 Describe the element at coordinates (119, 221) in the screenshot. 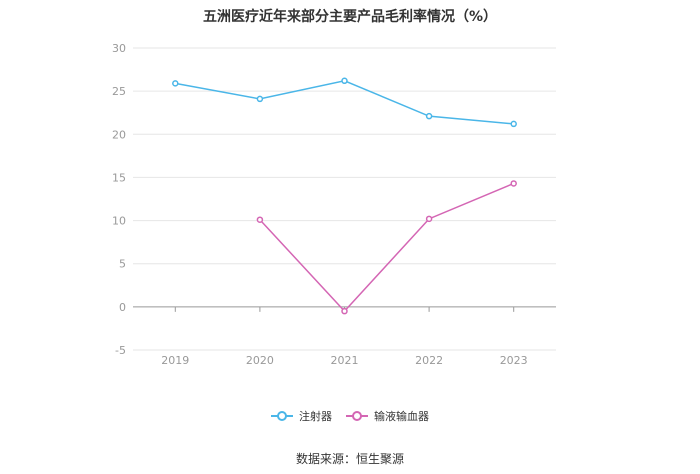

I see `y-tick-label: 10` at that location.